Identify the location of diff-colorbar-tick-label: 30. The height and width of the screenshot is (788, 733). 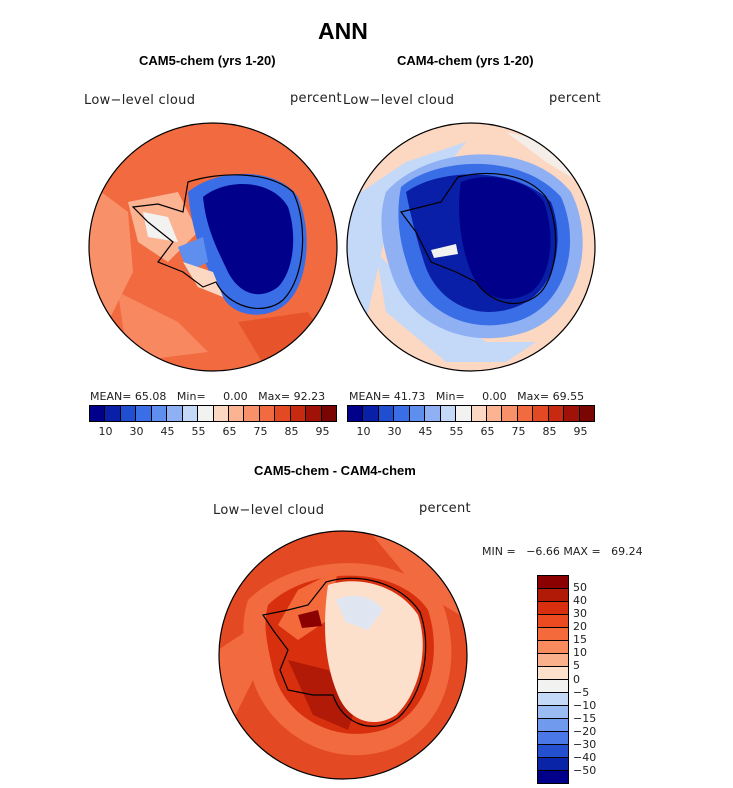
(580, 614).